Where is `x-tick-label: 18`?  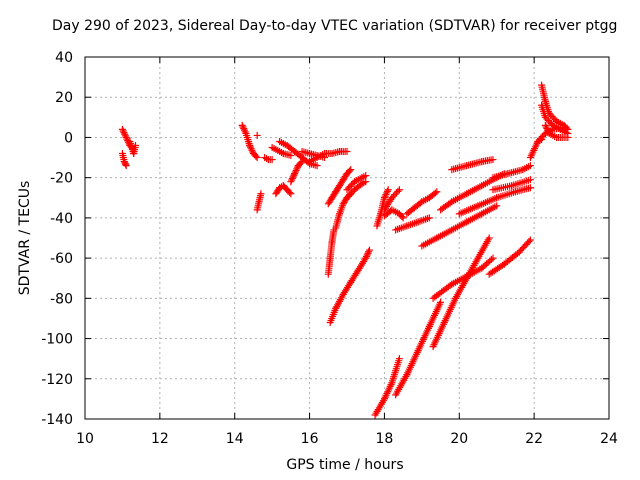 x-tick-label: 18 is located at coordinates (385, 439).